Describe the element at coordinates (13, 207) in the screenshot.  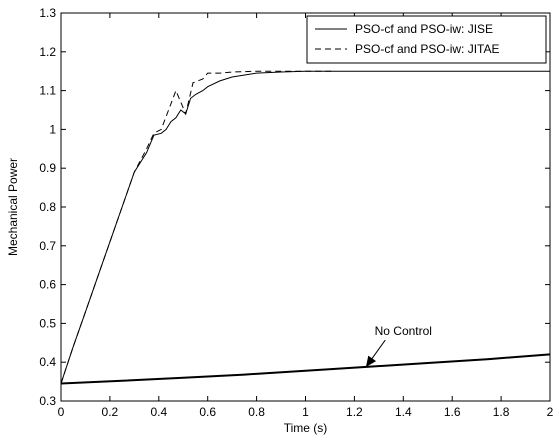
I see `y-axis-title: Mechanical Power` at that location.